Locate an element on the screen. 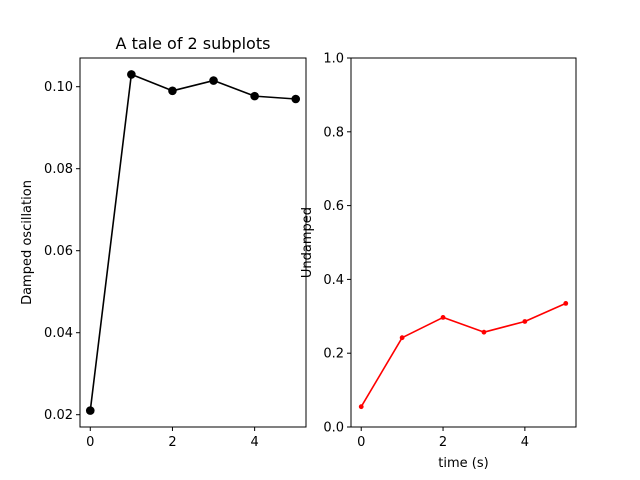 Image resolution: width=640 pixels, height=480 pixels. y-axis-label: Damped oscillation is located at coordinates (27, 242).